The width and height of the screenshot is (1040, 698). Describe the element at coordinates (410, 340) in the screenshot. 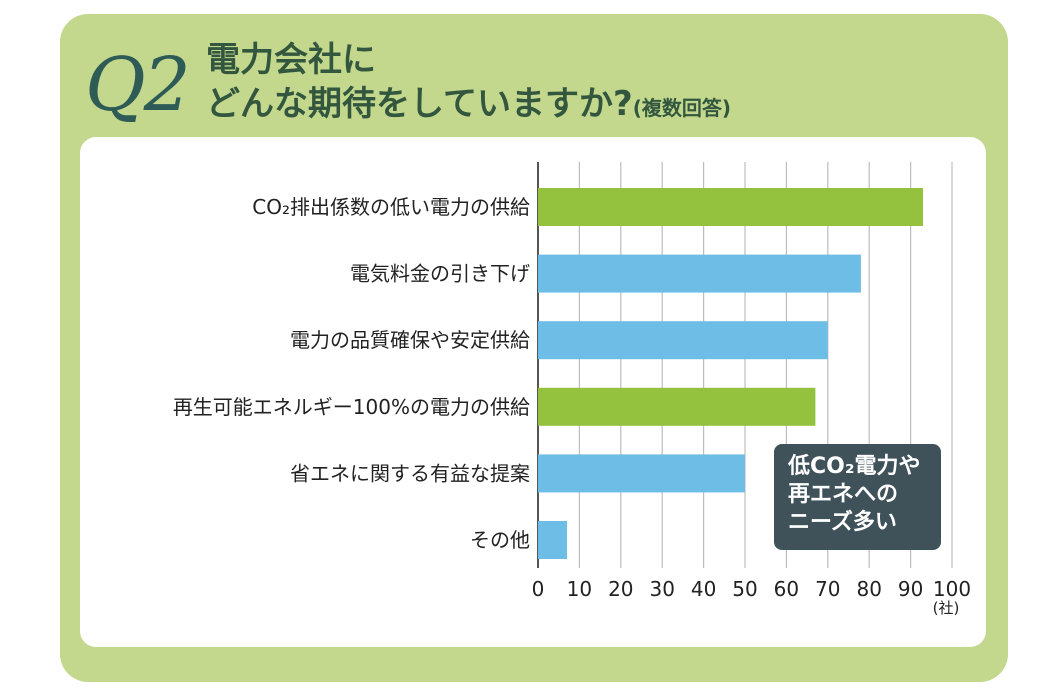

I see `category-label: 電力の品質確保や安定供給` at that location.